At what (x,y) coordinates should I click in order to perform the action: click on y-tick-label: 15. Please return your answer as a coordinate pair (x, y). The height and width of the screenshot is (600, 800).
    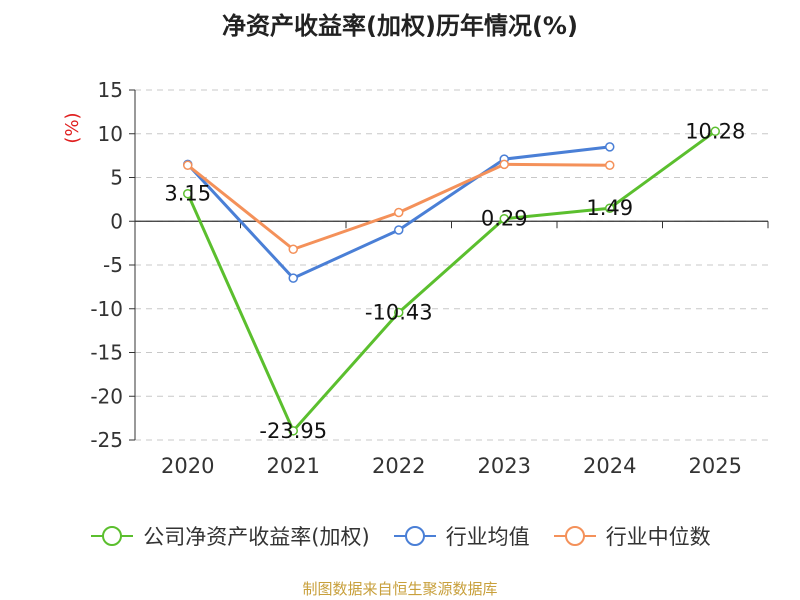
    Looking at the image, I should click on (110, 90).